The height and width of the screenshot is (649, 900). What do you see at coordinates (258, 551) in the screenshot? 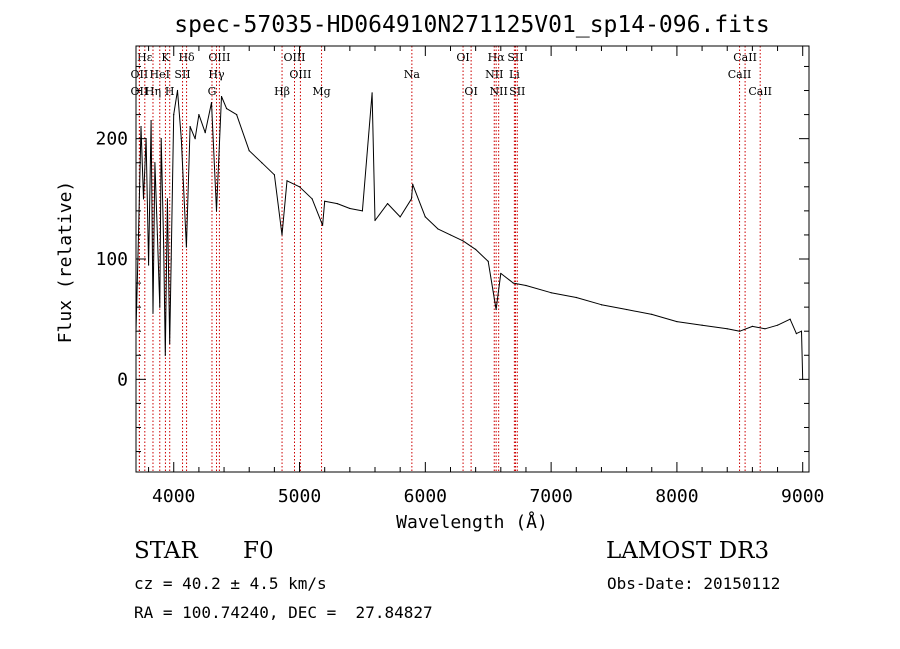
I see `spectral-subclass: F0` at bounding box center [258, 551].